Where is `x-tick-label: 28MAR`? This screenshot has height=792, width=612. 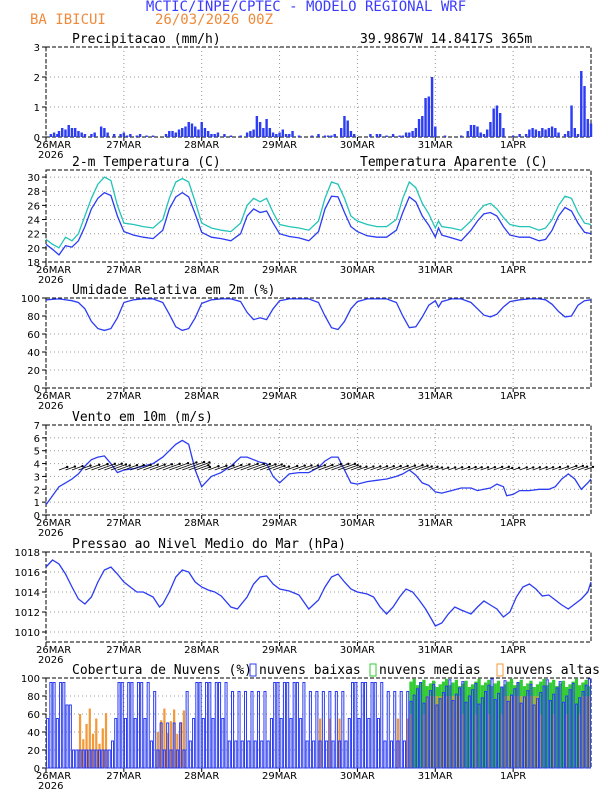
x-tick-label: 28MAR is located at coordinates (201, 270).